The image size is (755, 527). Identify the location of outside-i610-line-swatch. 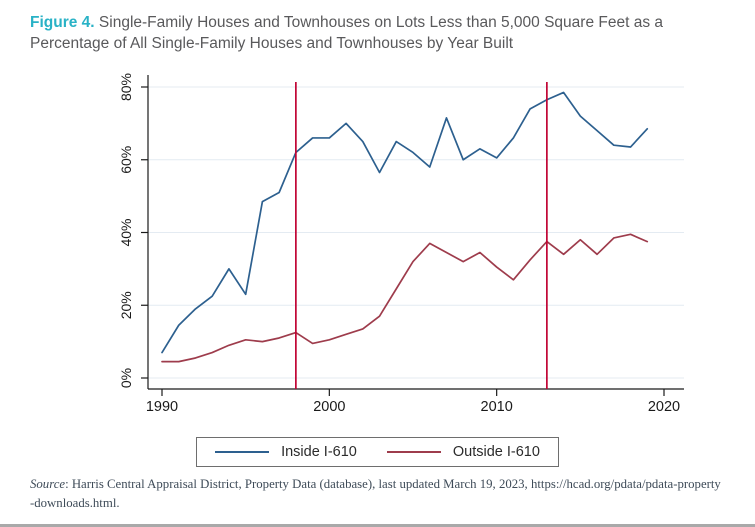
(413, 452).